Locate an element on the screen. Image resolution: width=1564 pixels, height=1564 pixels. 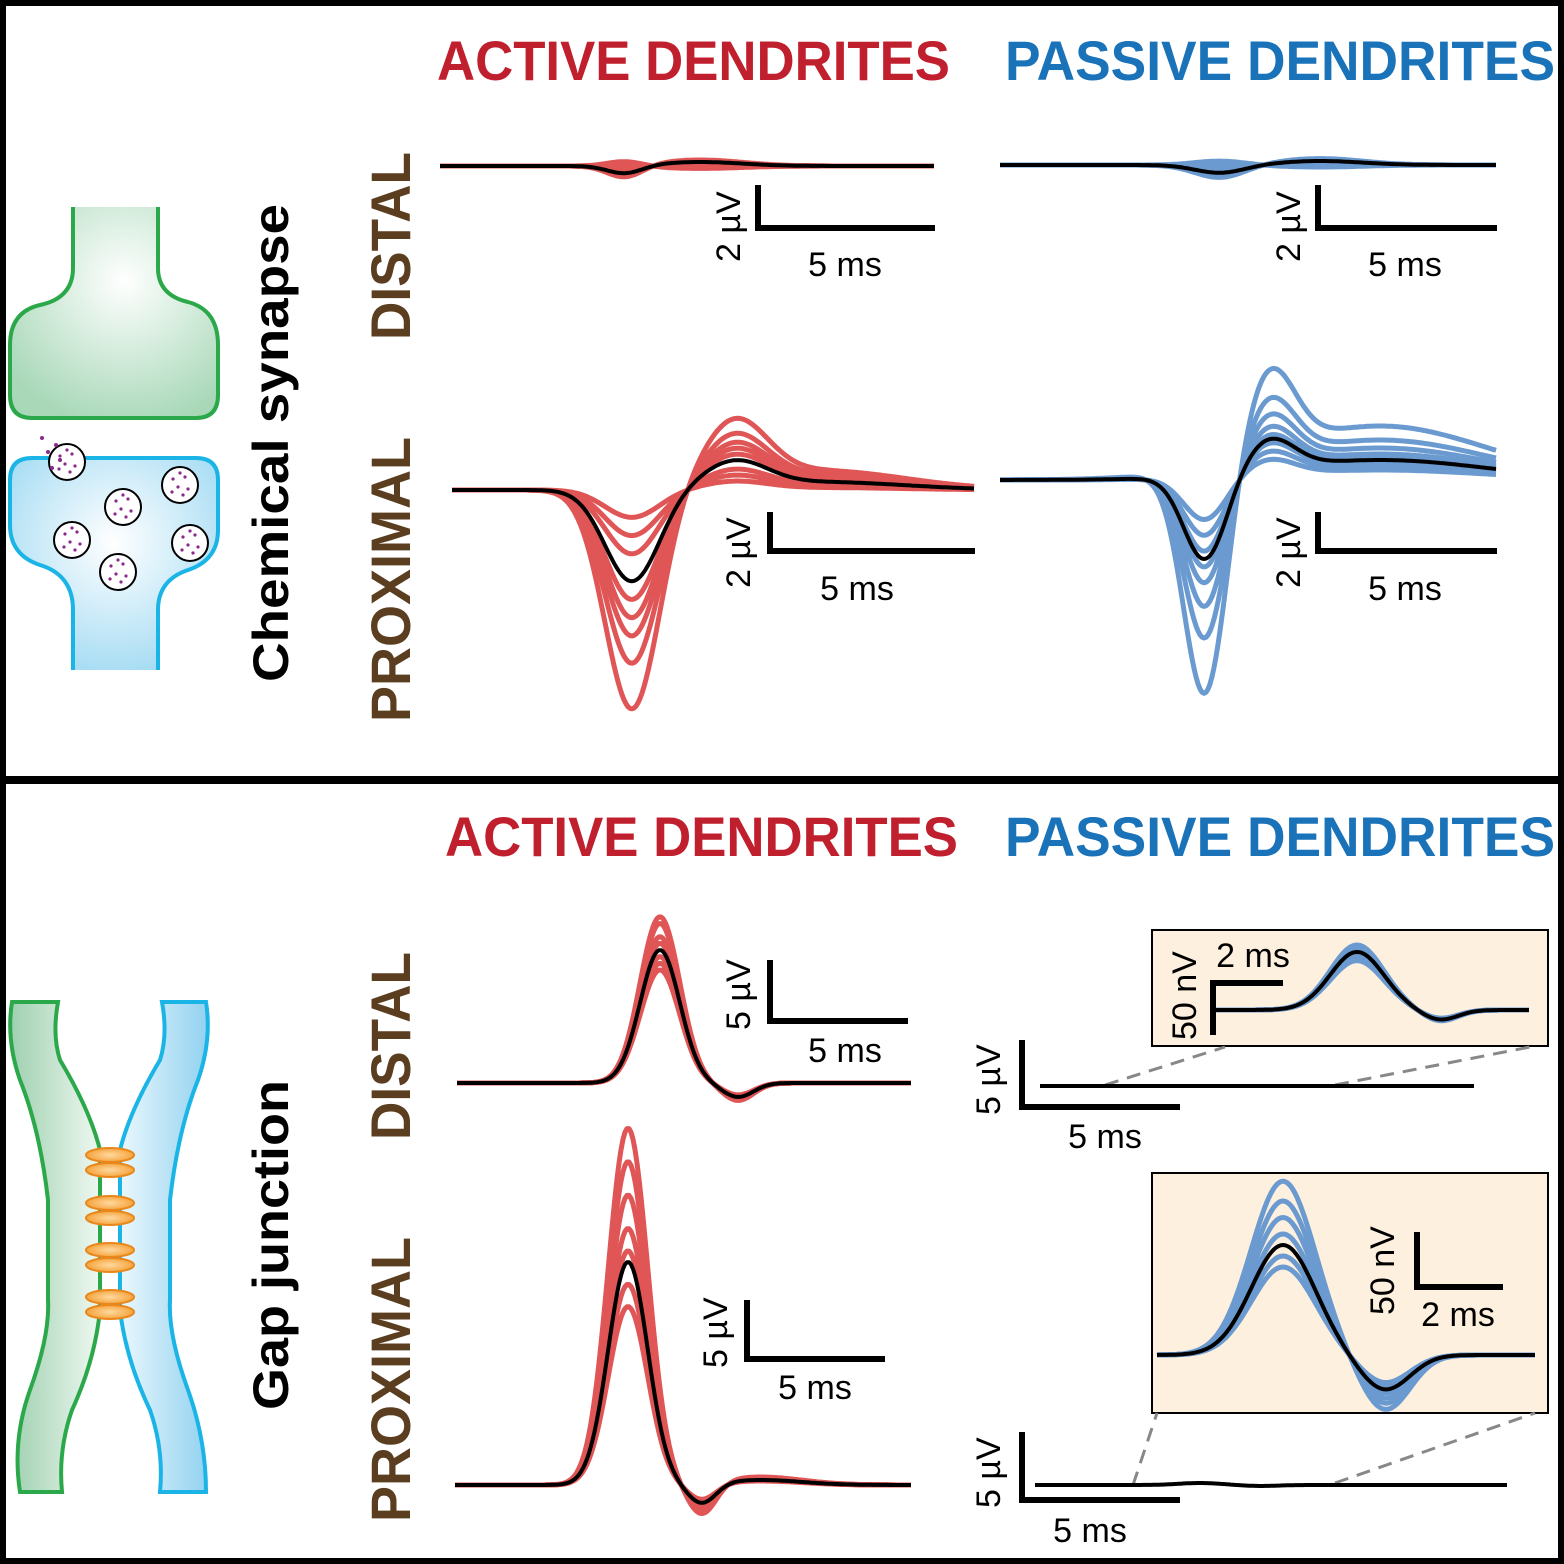
panel-title: Gap junction is located at coordinates (271, 1245).